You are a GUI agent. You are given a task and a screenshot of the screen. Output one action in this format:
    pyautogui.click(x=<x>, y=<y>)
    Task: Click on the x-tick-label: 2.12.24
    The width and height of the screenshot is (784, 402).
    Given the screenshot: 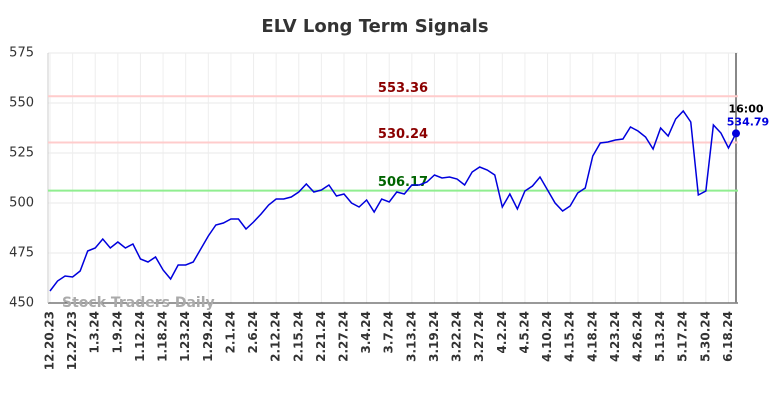 What is the action you would take?
    pyautogui.click(x=276, y=336)
    